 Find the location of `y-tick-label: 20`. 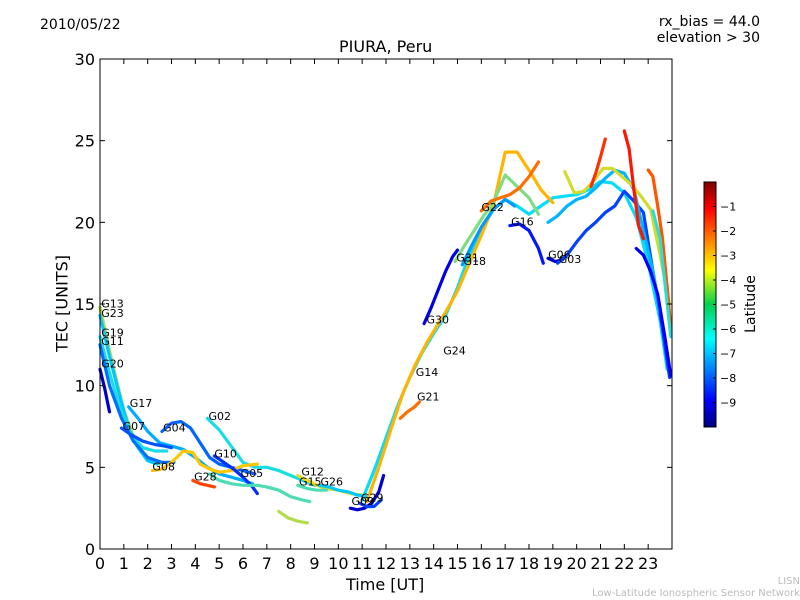

y-tick-label: 20 is located at coordinates (85, 222).